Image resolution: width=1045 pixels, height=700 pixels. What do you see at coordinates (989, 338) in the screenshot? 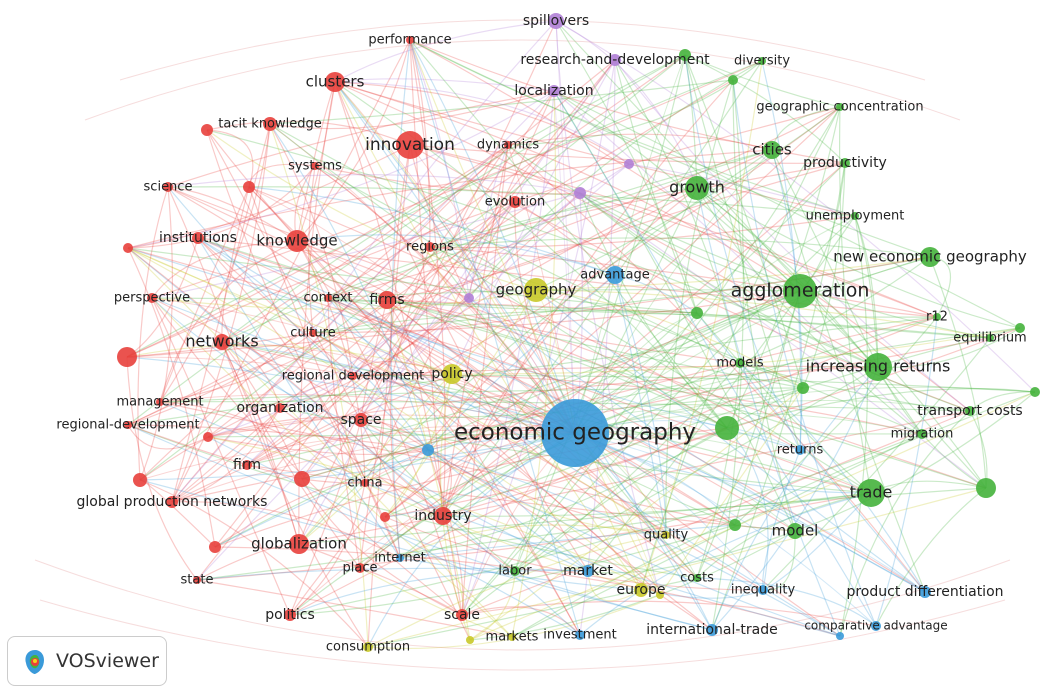
I see `node-label: equilibrium` at bounding box center [989, 338].